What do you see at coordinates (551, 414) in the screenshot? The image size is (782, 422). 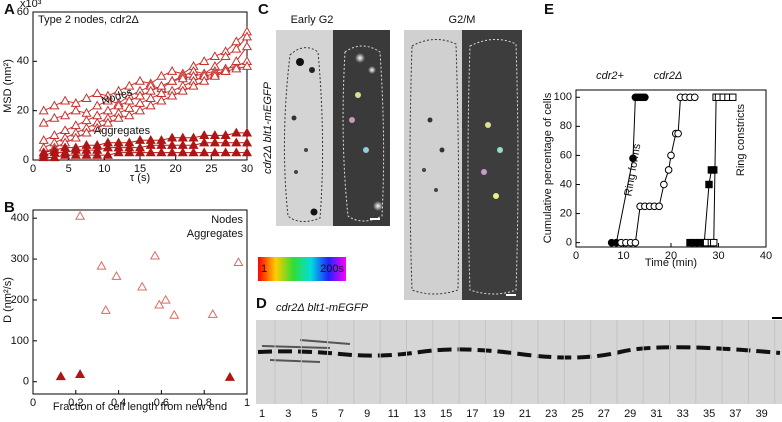 I see `frame-label: 23` at bounding box center [551, 414].